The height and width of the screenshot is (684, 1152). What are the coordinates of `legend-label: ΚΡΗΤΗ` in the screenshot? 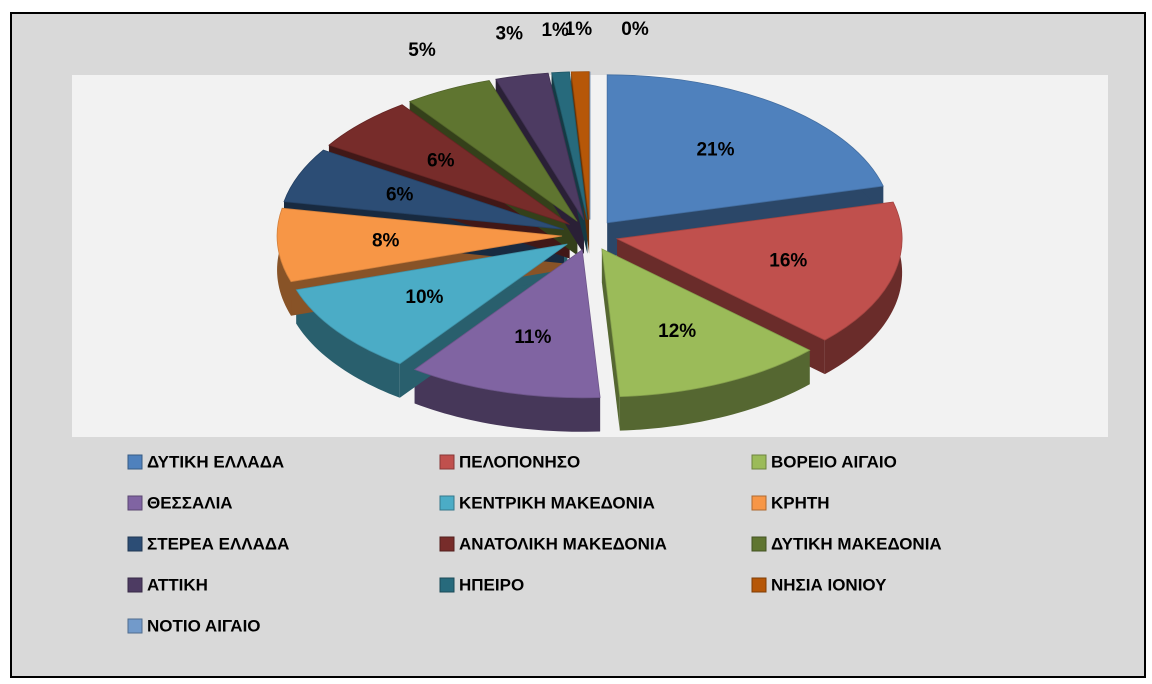 It's located at (800, 502).